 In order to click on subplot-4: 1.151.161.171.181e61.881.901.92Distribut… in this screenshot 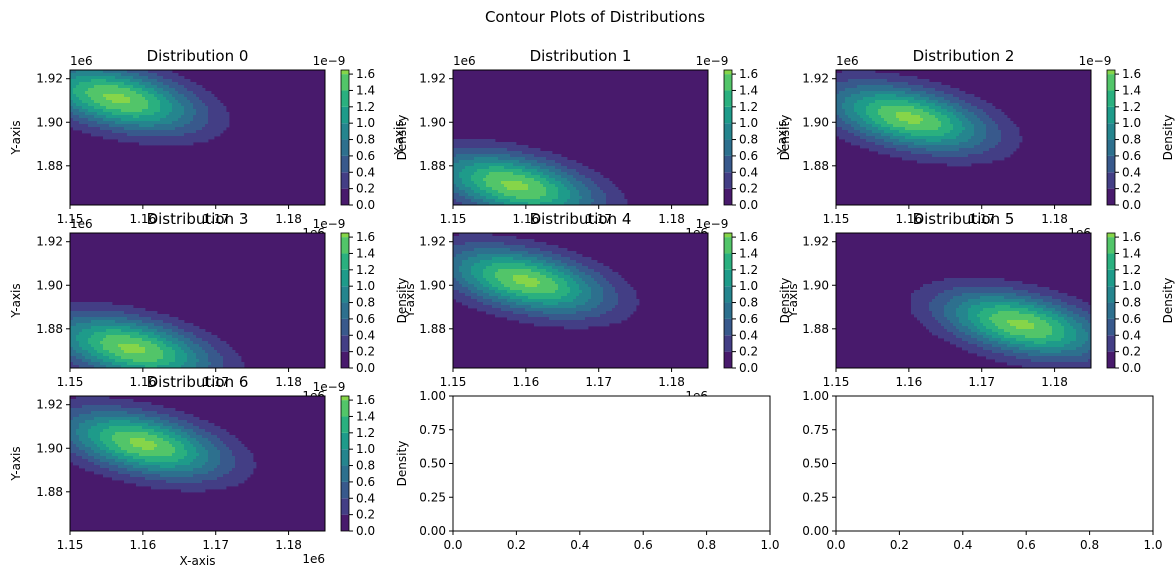, I will do `click(609, 306)`.